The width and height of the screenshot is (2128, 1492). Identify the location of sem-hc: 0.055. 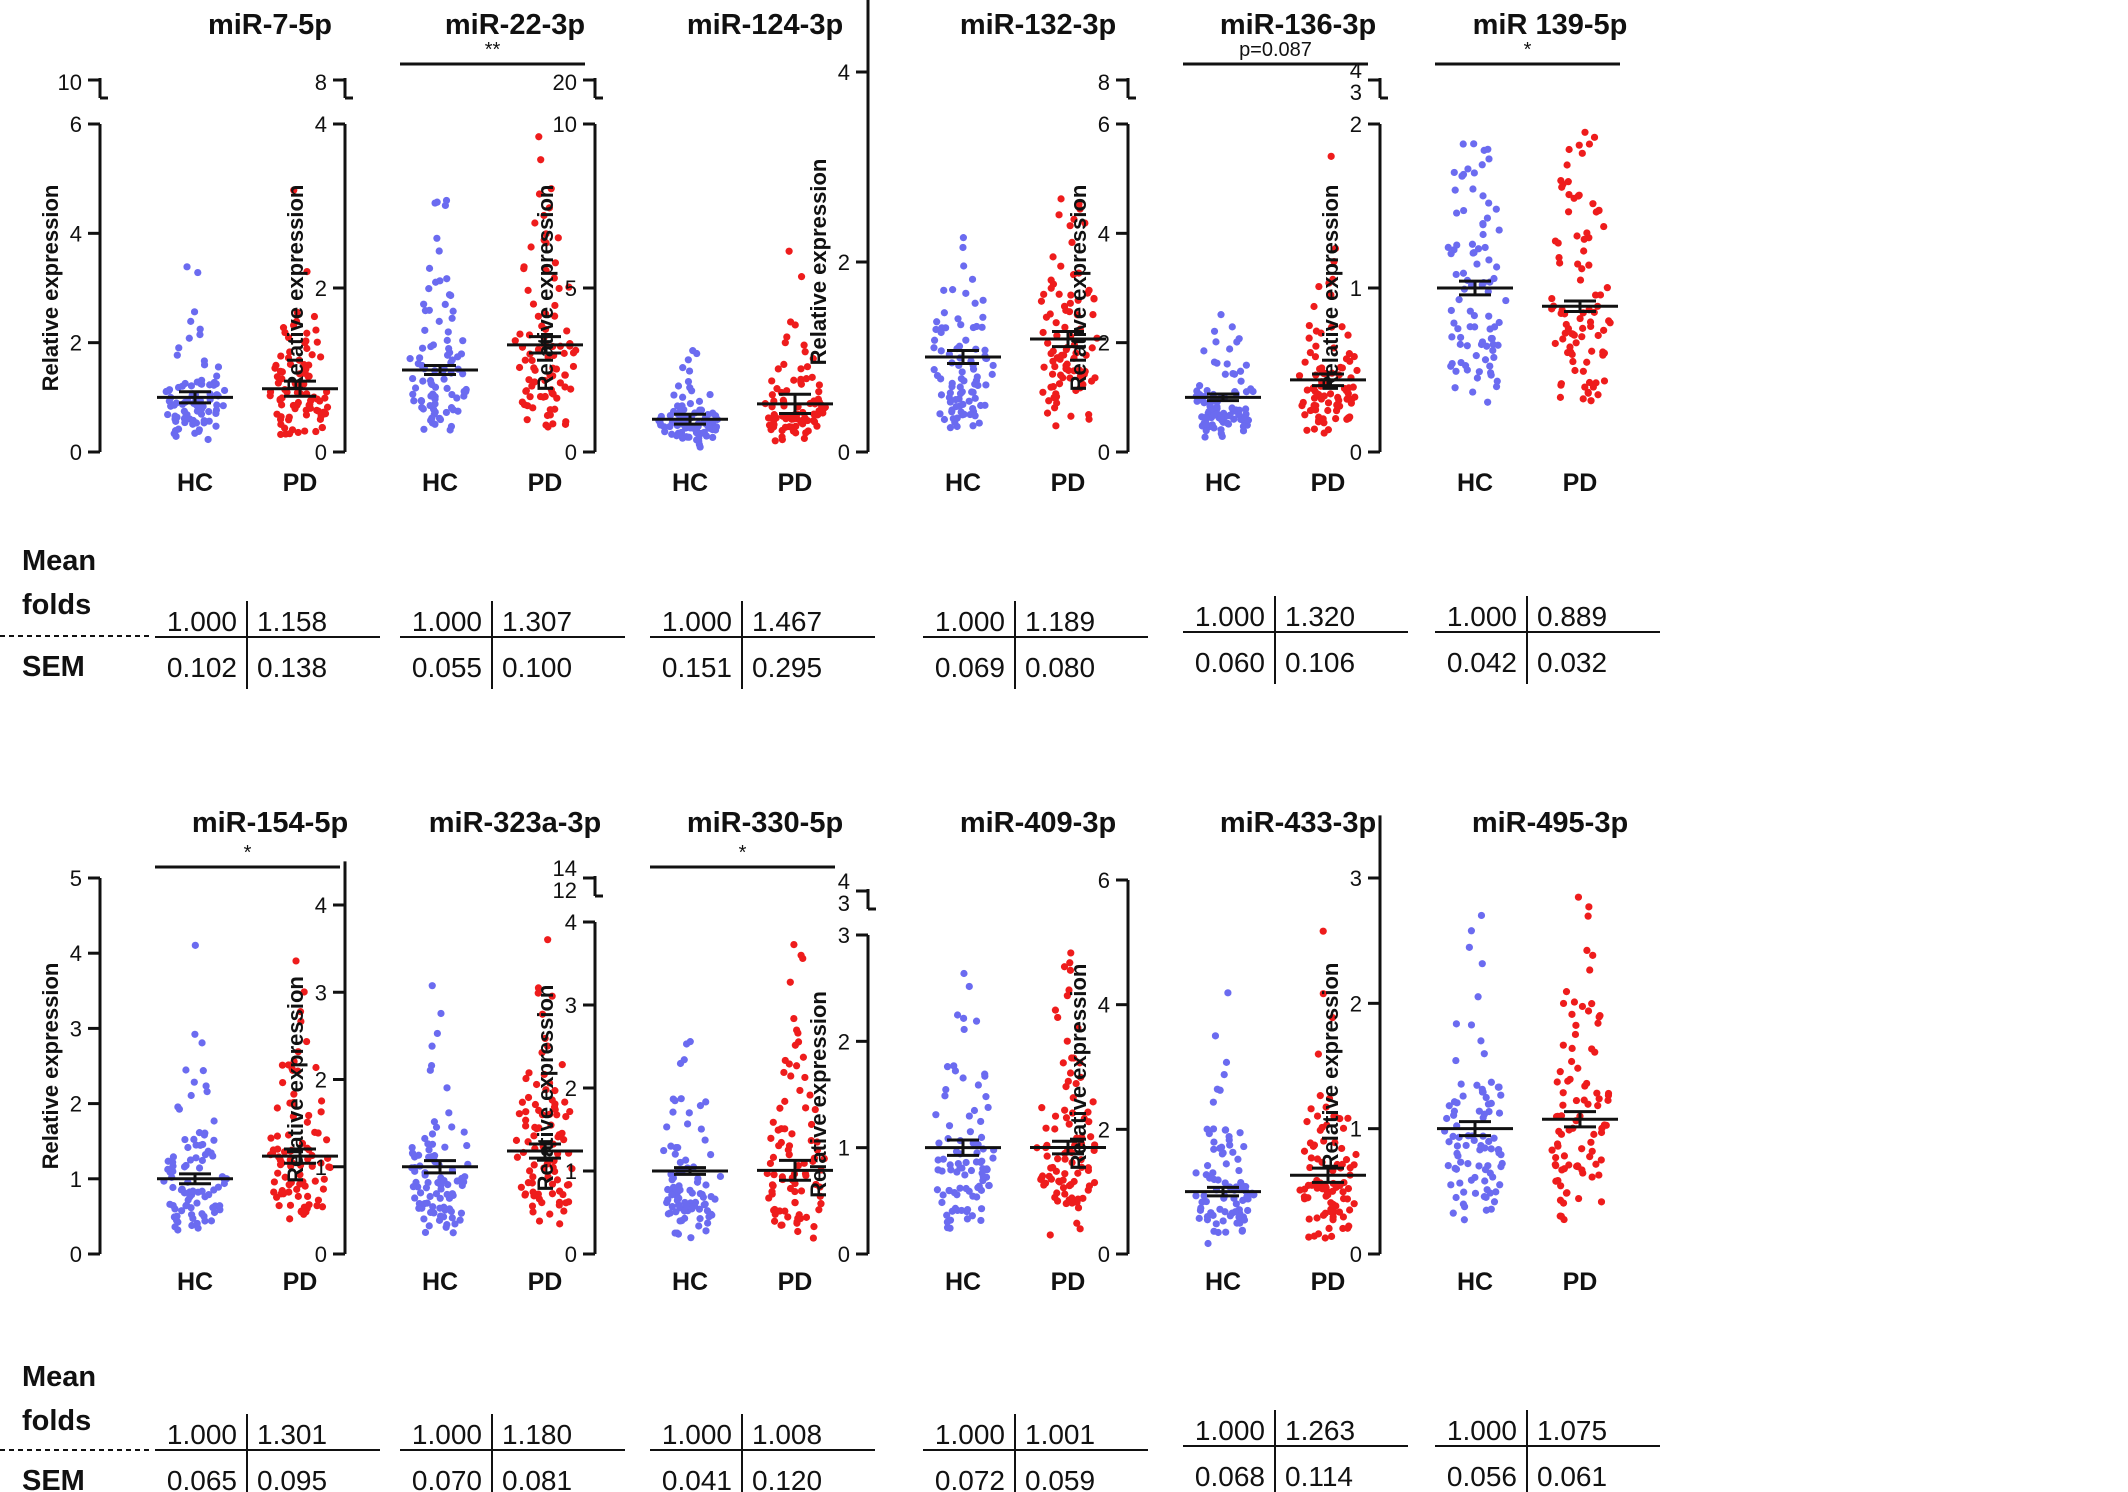
(447, 667).